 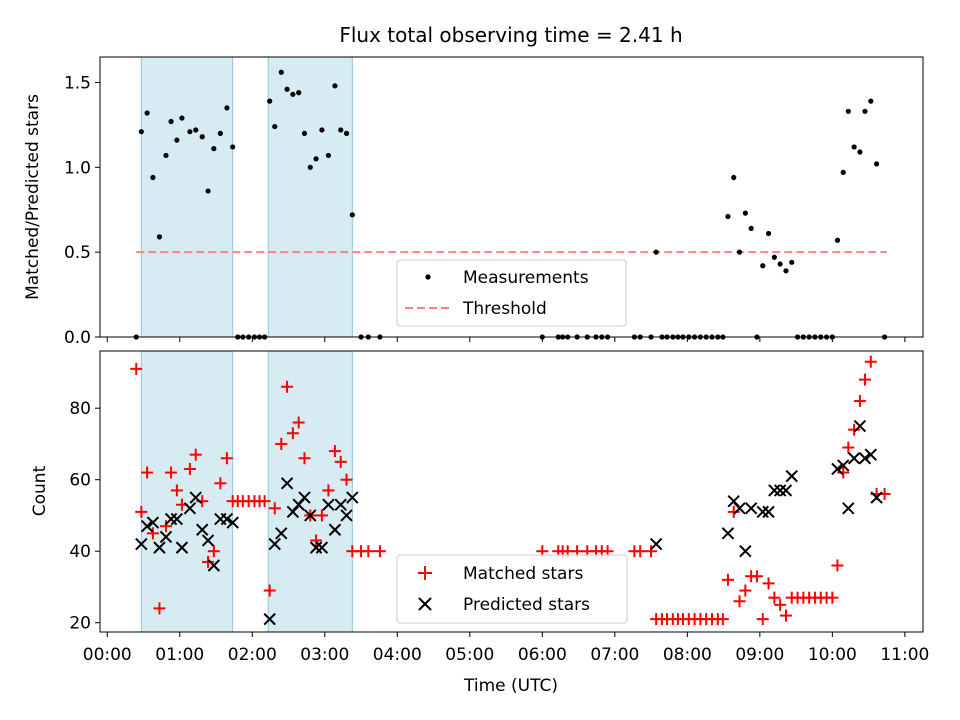 I want to click on legend-predicted-label: Predicted stars, so click(x=526, y=605).